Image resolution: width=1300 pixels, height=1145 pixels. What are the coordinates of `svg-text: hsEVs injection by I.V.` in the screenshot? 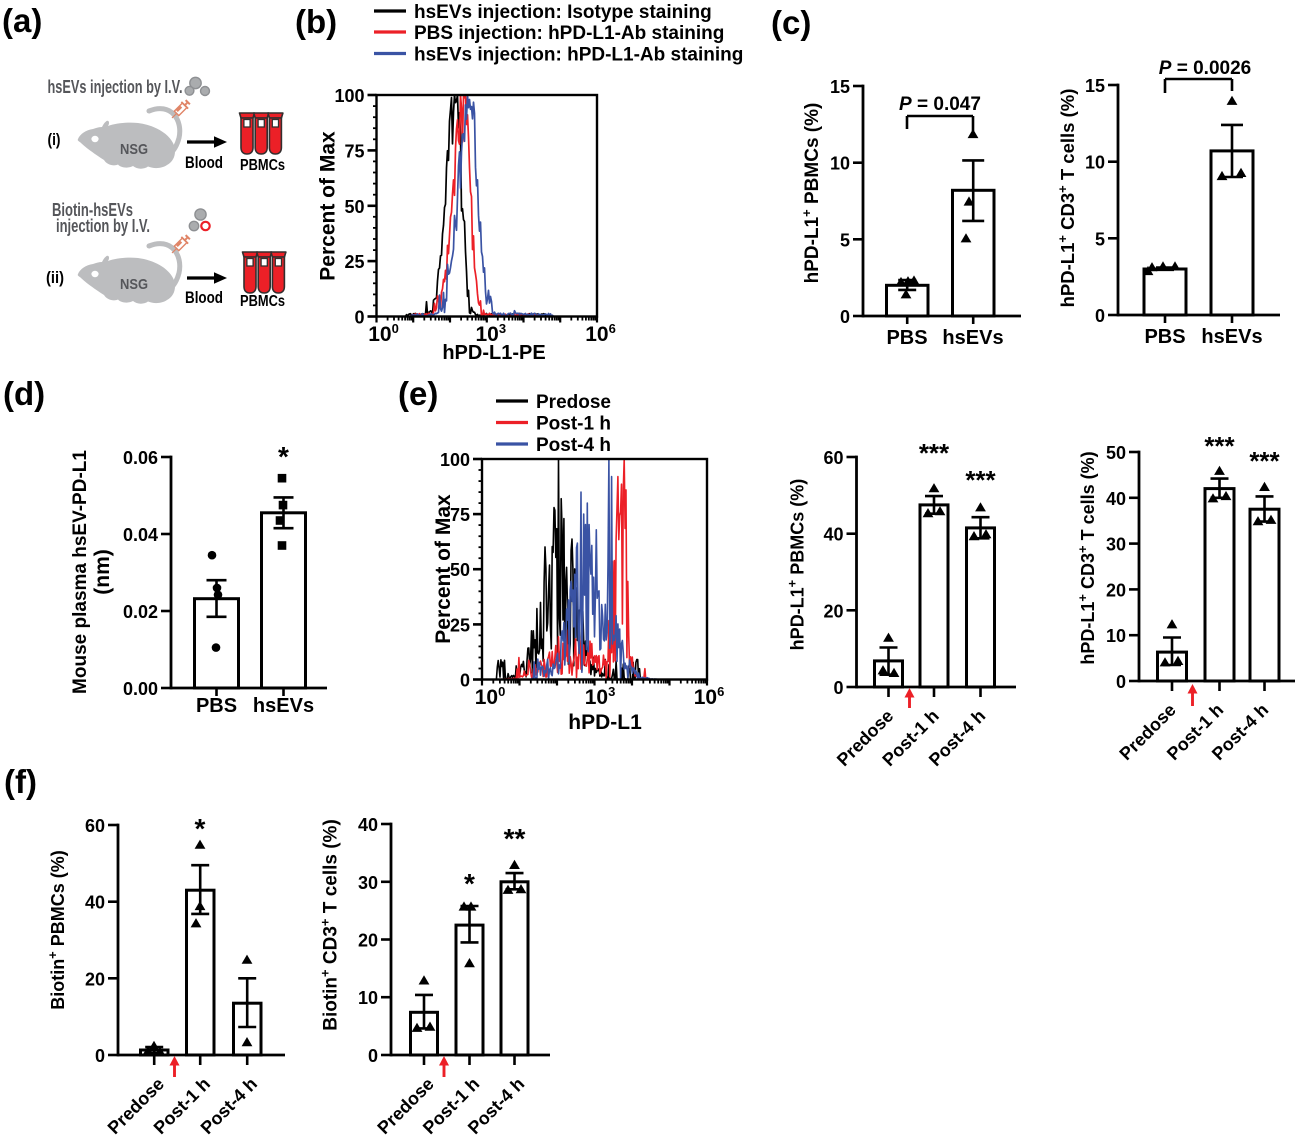 It's located at (115, 87).